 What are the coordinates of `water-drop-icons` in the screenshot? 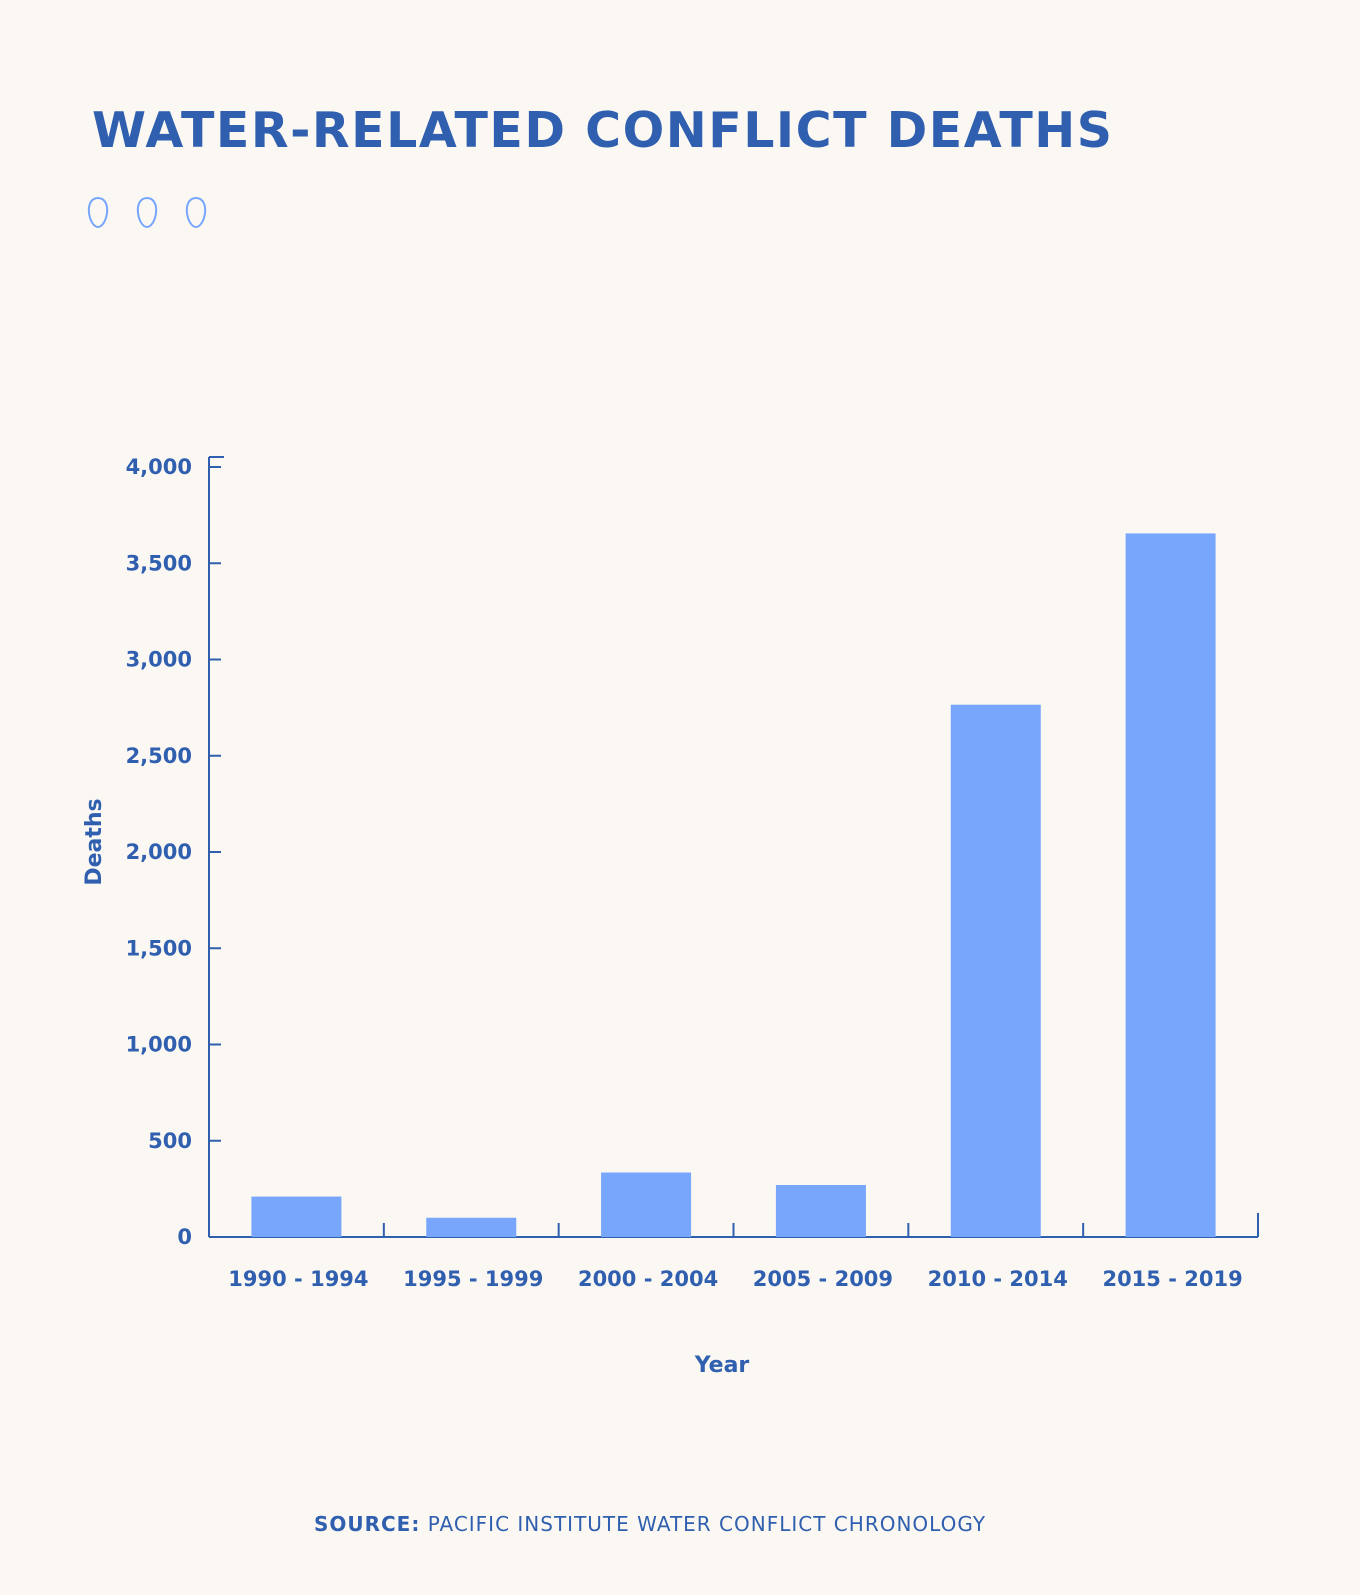 It's located at (147, 212).